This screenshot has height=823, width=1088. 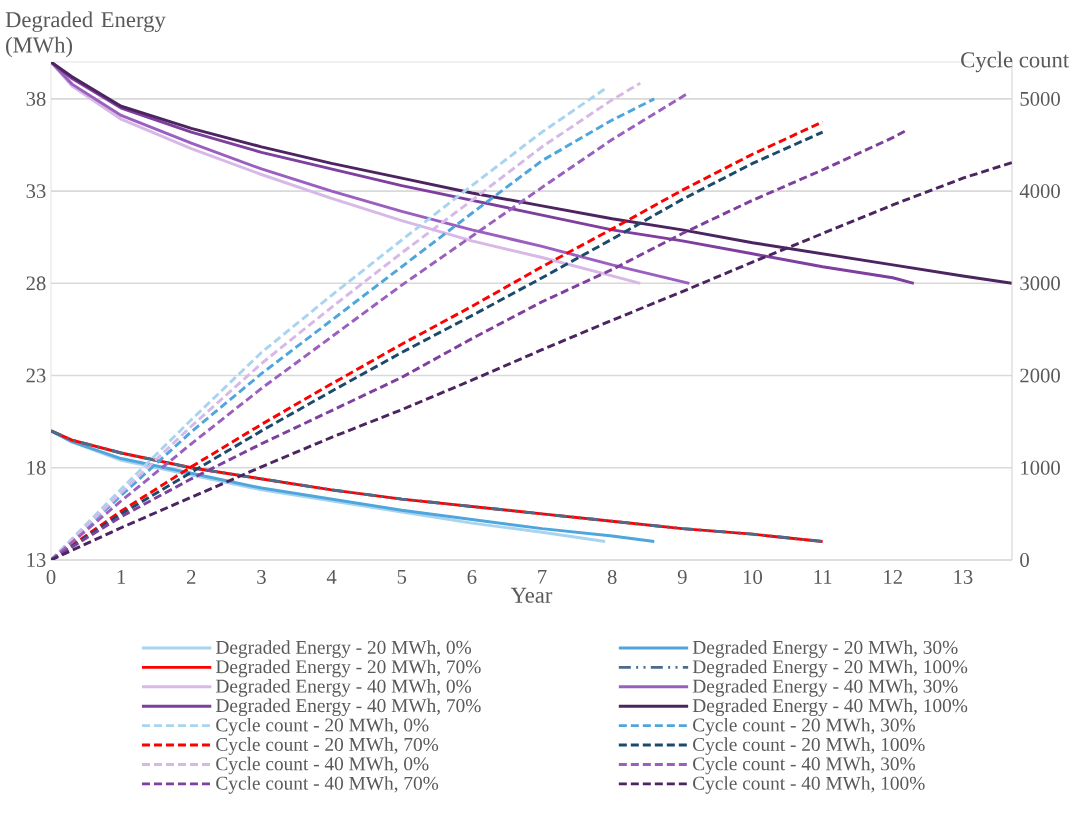 I want to click on y-tick-label: 18, so click(x=36, y=467).